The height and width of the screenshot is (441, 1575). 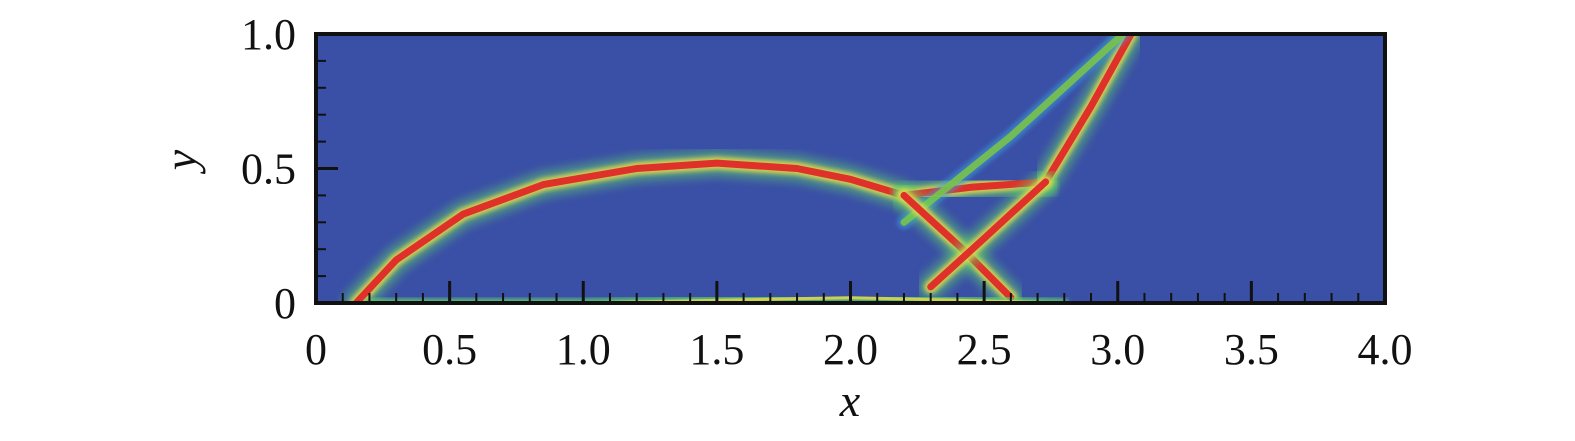 What do you see at coordinates (850, 400) in the screenshot?
I see `x-axis-title: x` at bounding box center [850, 400].